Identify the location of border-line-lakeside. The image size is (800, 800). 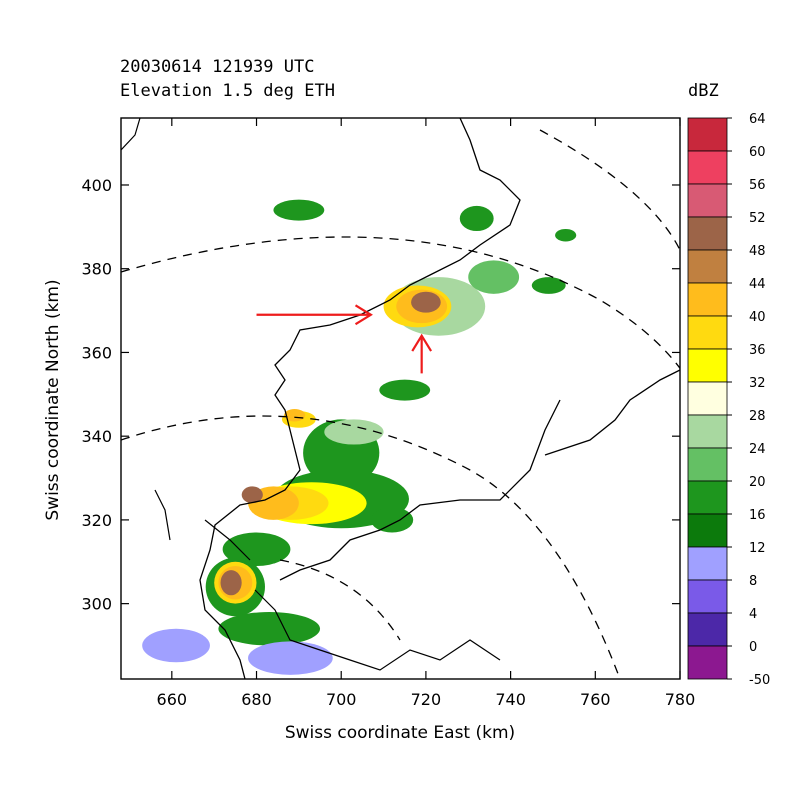
(612, 412).